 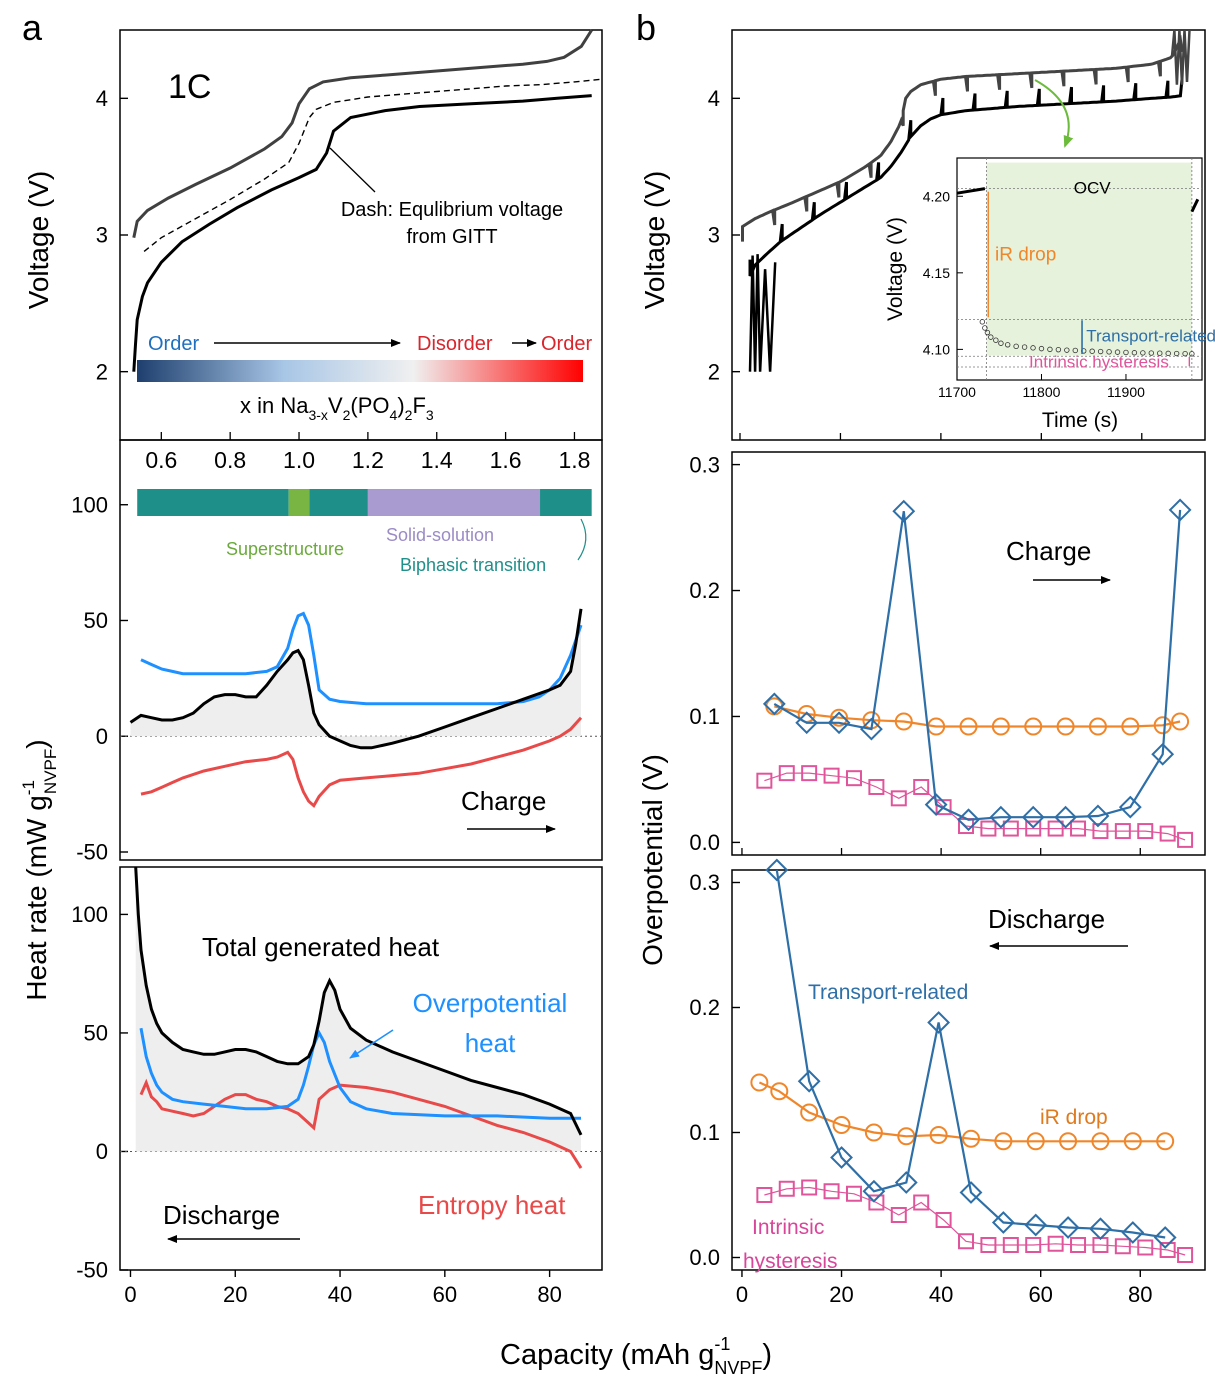 What do you see at coordinates (762, 313) in the screenshot?
I see `gitt-initial-spikes` at bounding box center [762, 313].